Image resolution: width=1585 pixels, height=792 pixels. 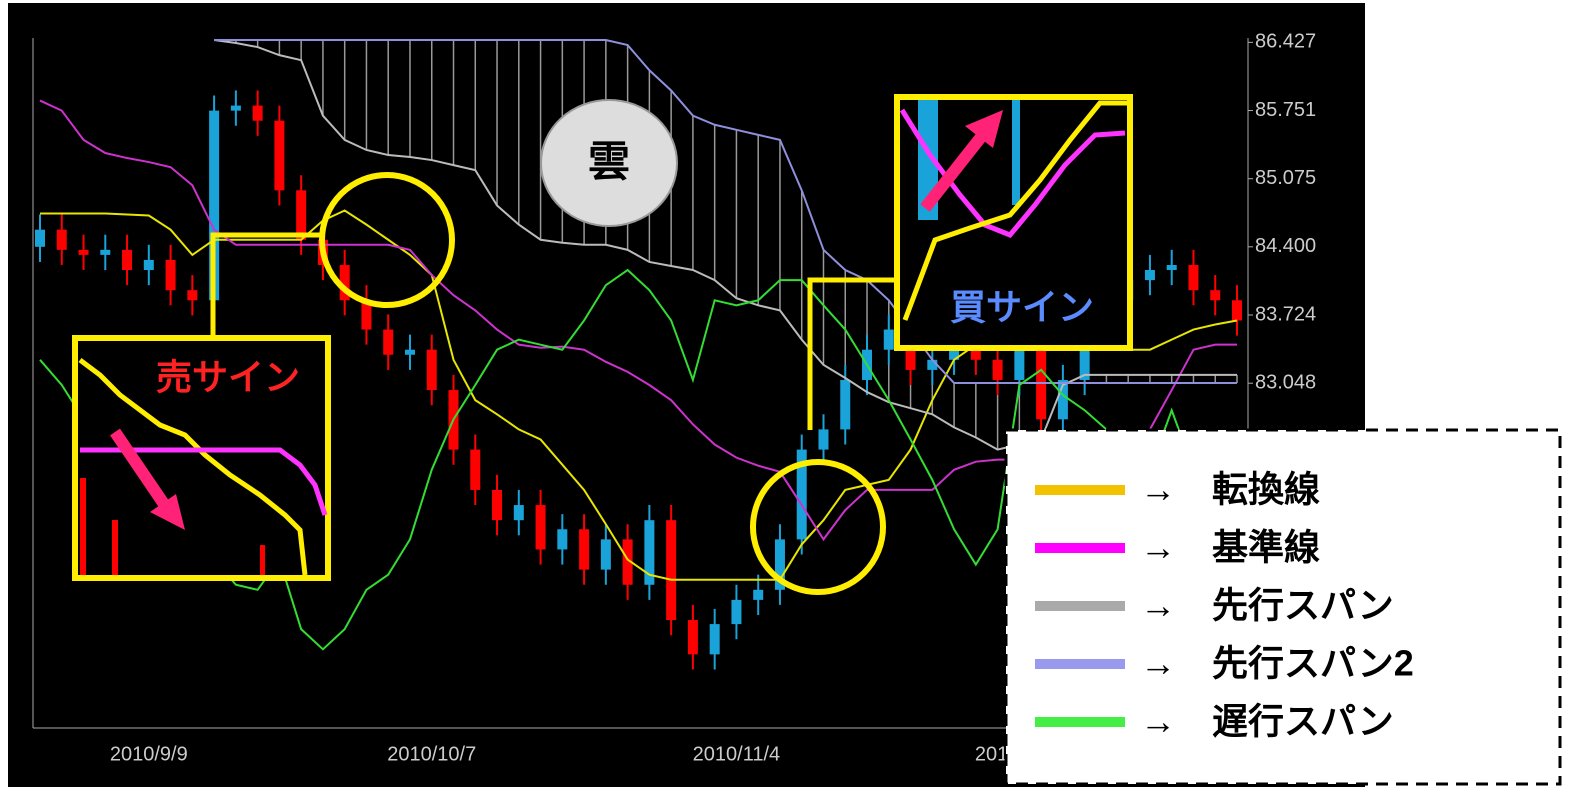 I want to click on legend-label: 先行スパン2, so click(x=1313, y=663).